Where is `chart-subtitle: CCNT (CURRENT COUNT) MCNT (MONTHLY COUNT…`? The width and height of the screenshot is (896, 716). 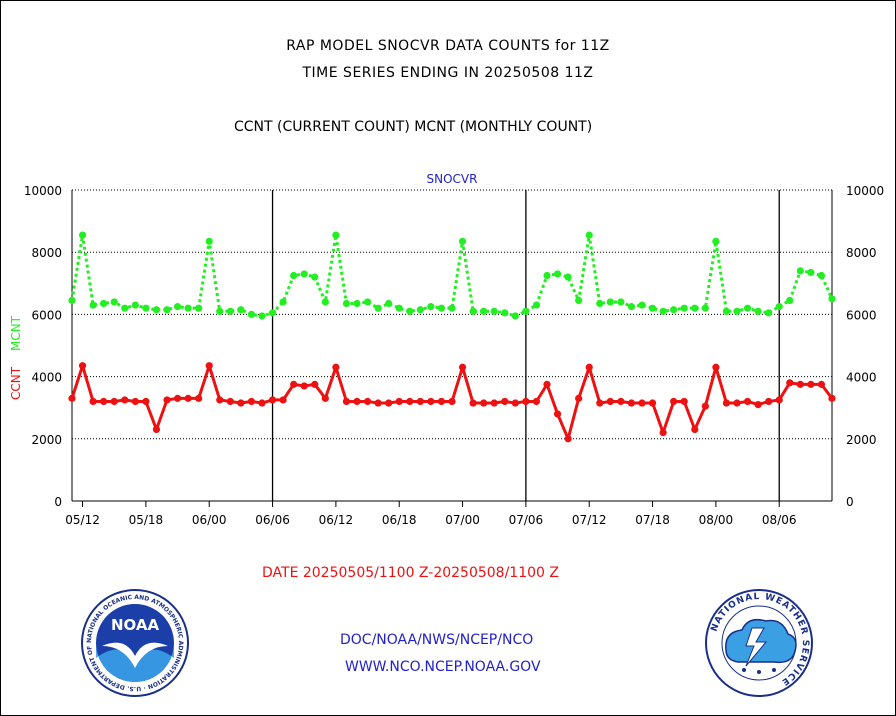
chart-subtitle: CCNT (CURRENT COUNT) MCNT (MONTHLY COUNT… is located at coordinates (413, 127).